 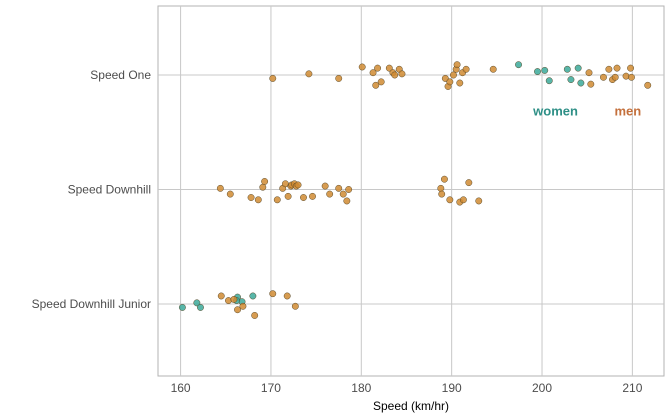 I want to click on x-tick-label: 190, so click(x=452, y=388).